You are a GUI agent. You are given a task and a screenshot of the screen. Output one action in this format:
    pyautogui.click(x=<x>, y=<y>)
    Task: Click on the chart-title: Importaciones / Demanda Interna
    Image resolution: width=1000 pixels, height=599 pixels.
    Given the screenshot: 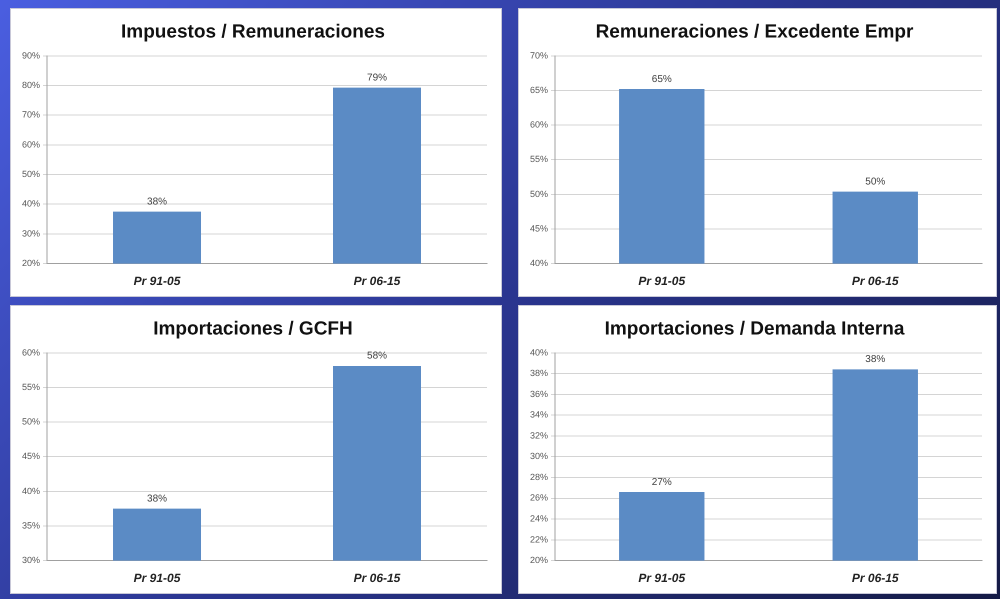 What is the action you would take?
    pyautogui.click(x=754, y=329)
    